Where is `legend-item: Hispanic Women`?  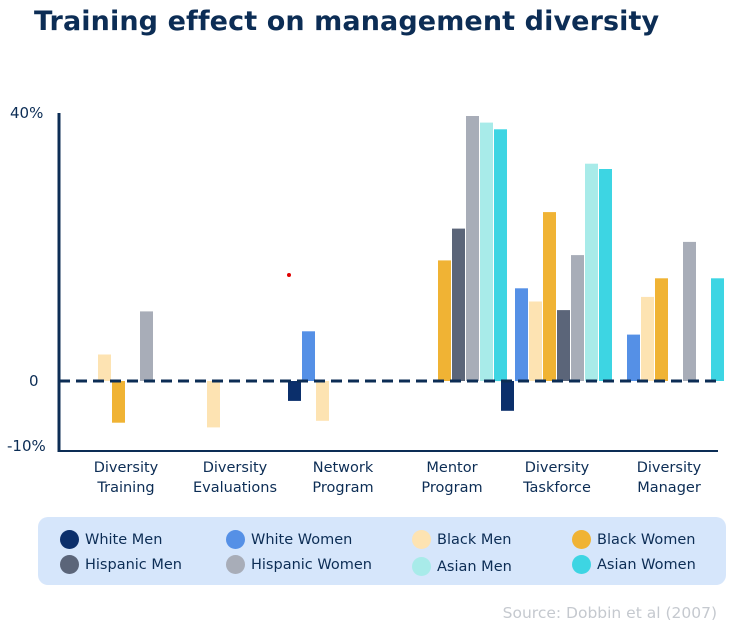
legend-item: Hispanic Women is located at coordinates (299, 564).